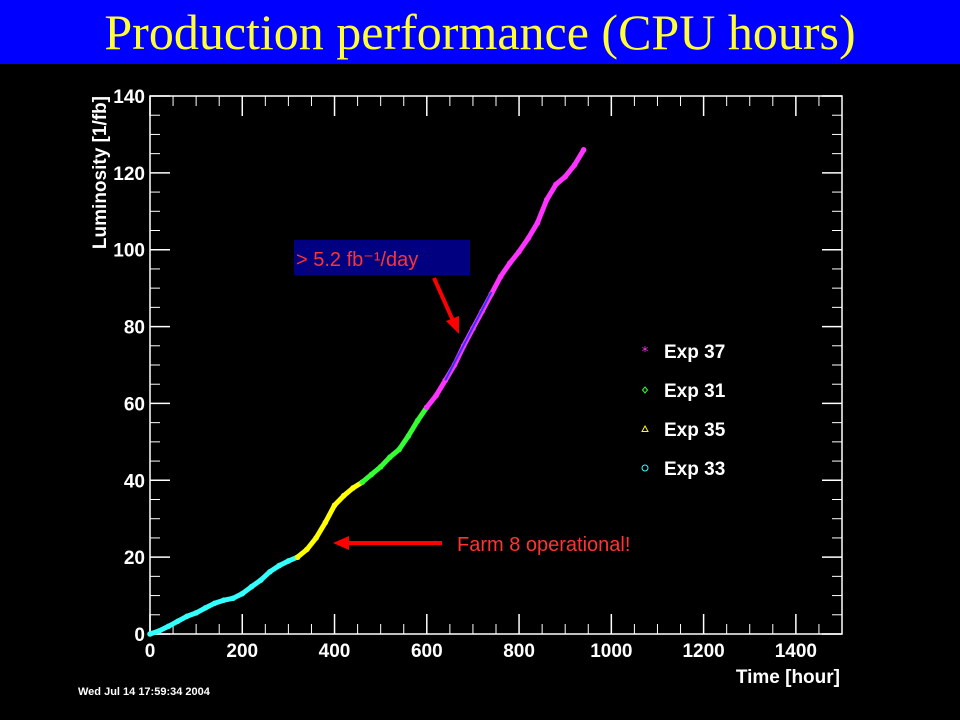  I want to click on rate-label: > 5.2 fb⁻¹/day, so click(357, 260).